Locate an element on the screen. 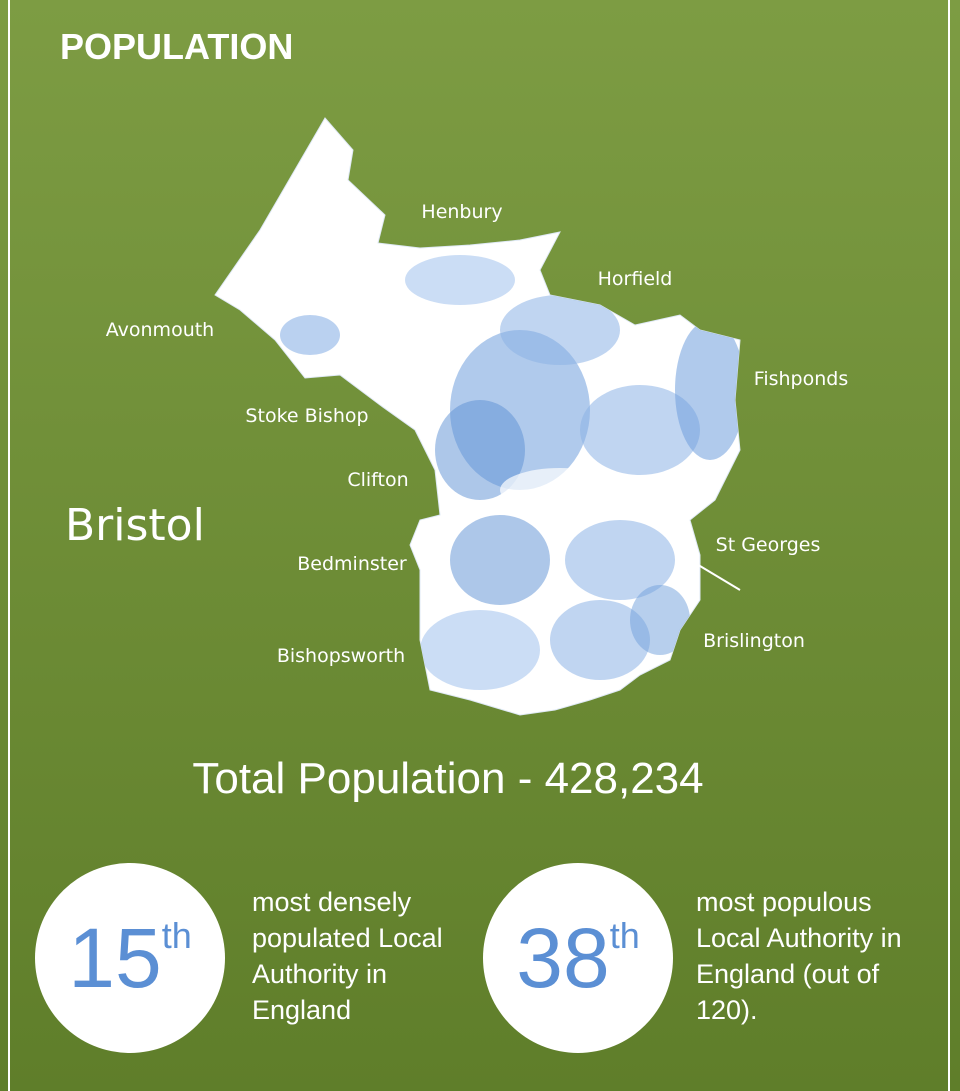  map-label: Brislington is located at coordinates (754, 641).